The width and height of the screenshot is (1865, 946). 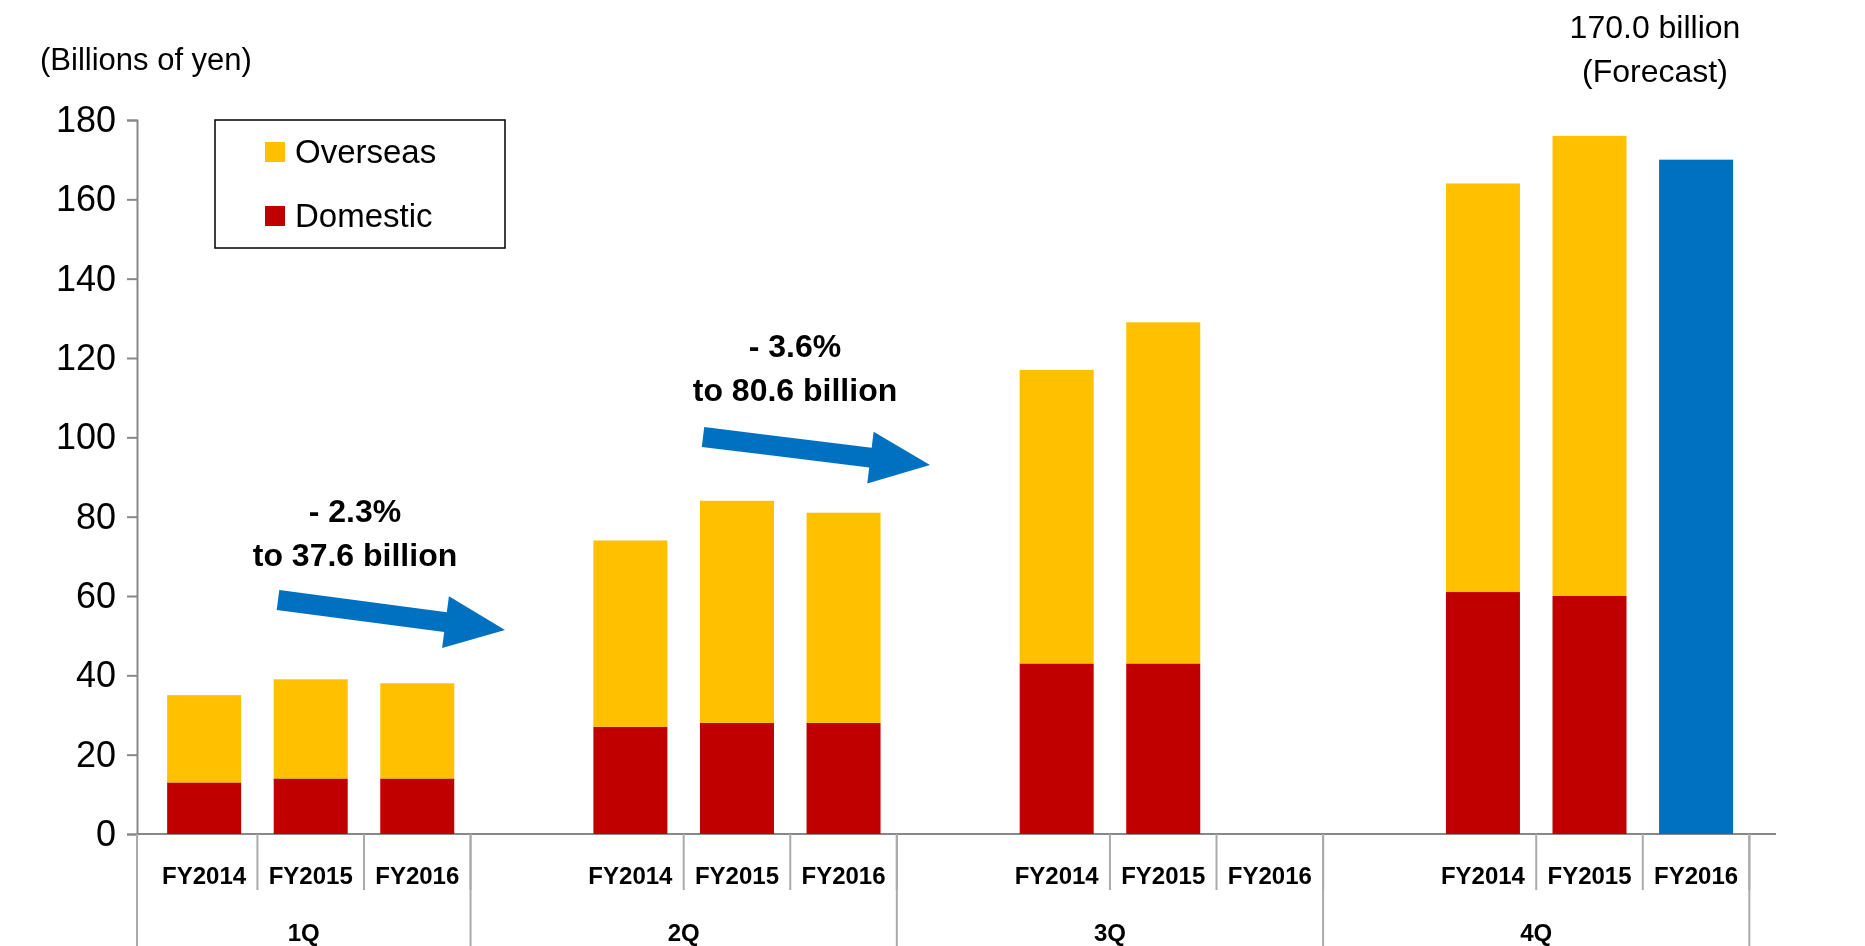 What do you see at coordinates (355, 533) in the screenshot?
I see `annotation: - 2.3% to 37.6 billion` at bounding box center [355, 533].